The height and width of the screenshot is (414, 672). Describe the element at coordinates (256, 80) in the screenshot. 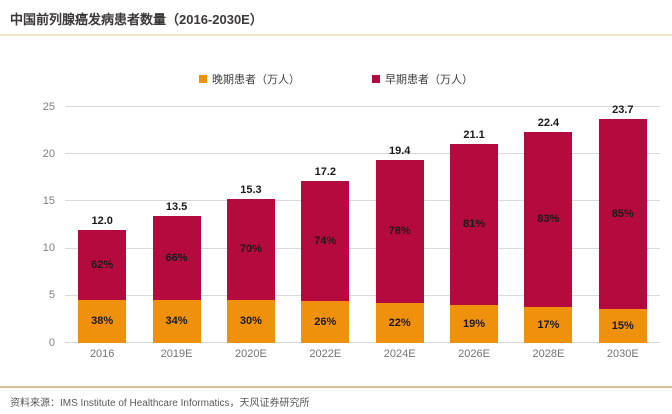

I see `legend-label: 晚期患者（万人）` at that location.